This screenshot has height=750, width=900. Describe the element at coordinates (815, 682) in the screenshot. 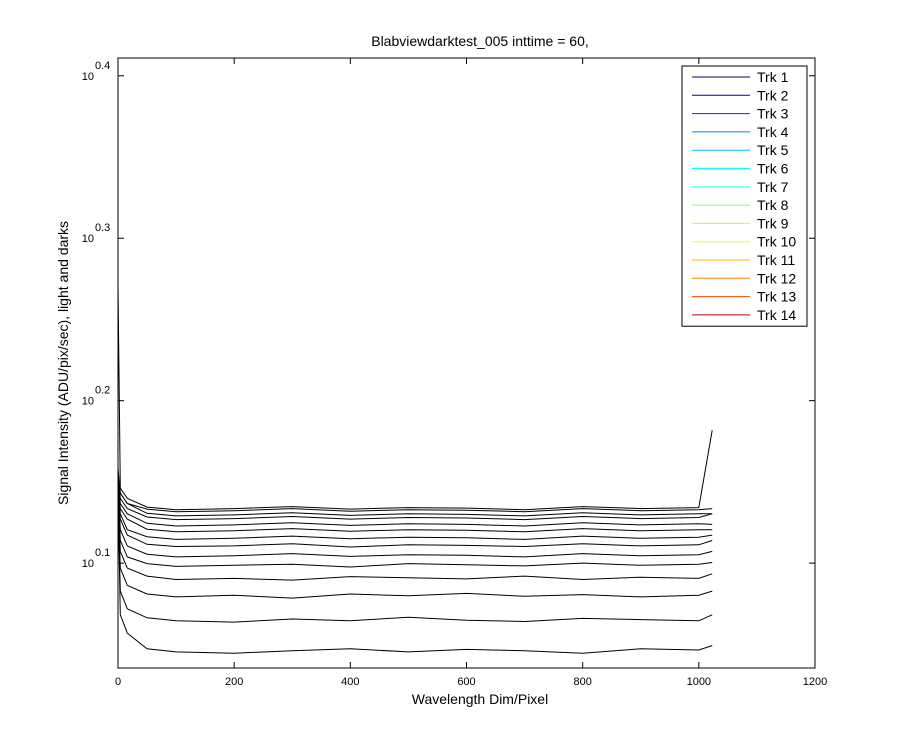

I see `x-tick-label: 1200` at that location.